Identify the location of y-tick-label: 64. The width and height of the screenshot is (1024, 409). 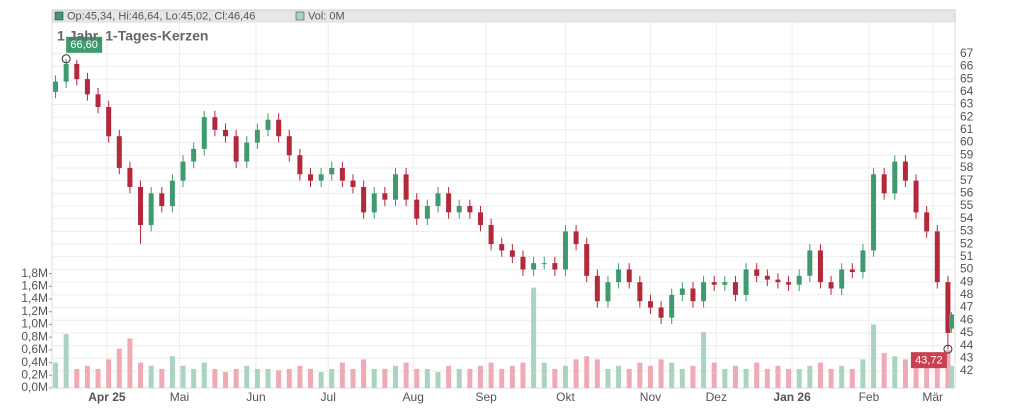
(967, 91).